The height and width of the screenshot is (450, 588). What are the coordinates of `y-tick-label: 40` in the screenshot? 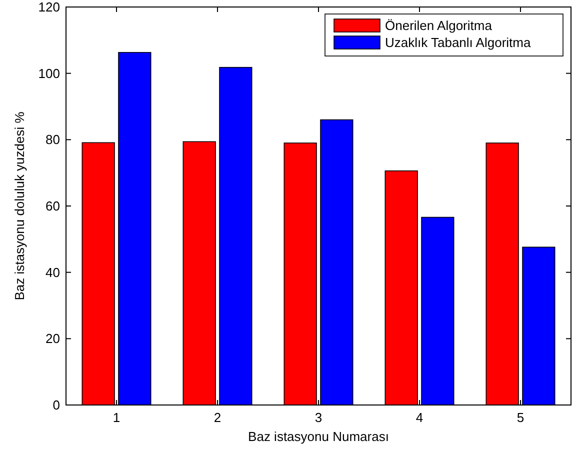 It's located at (53, 272).